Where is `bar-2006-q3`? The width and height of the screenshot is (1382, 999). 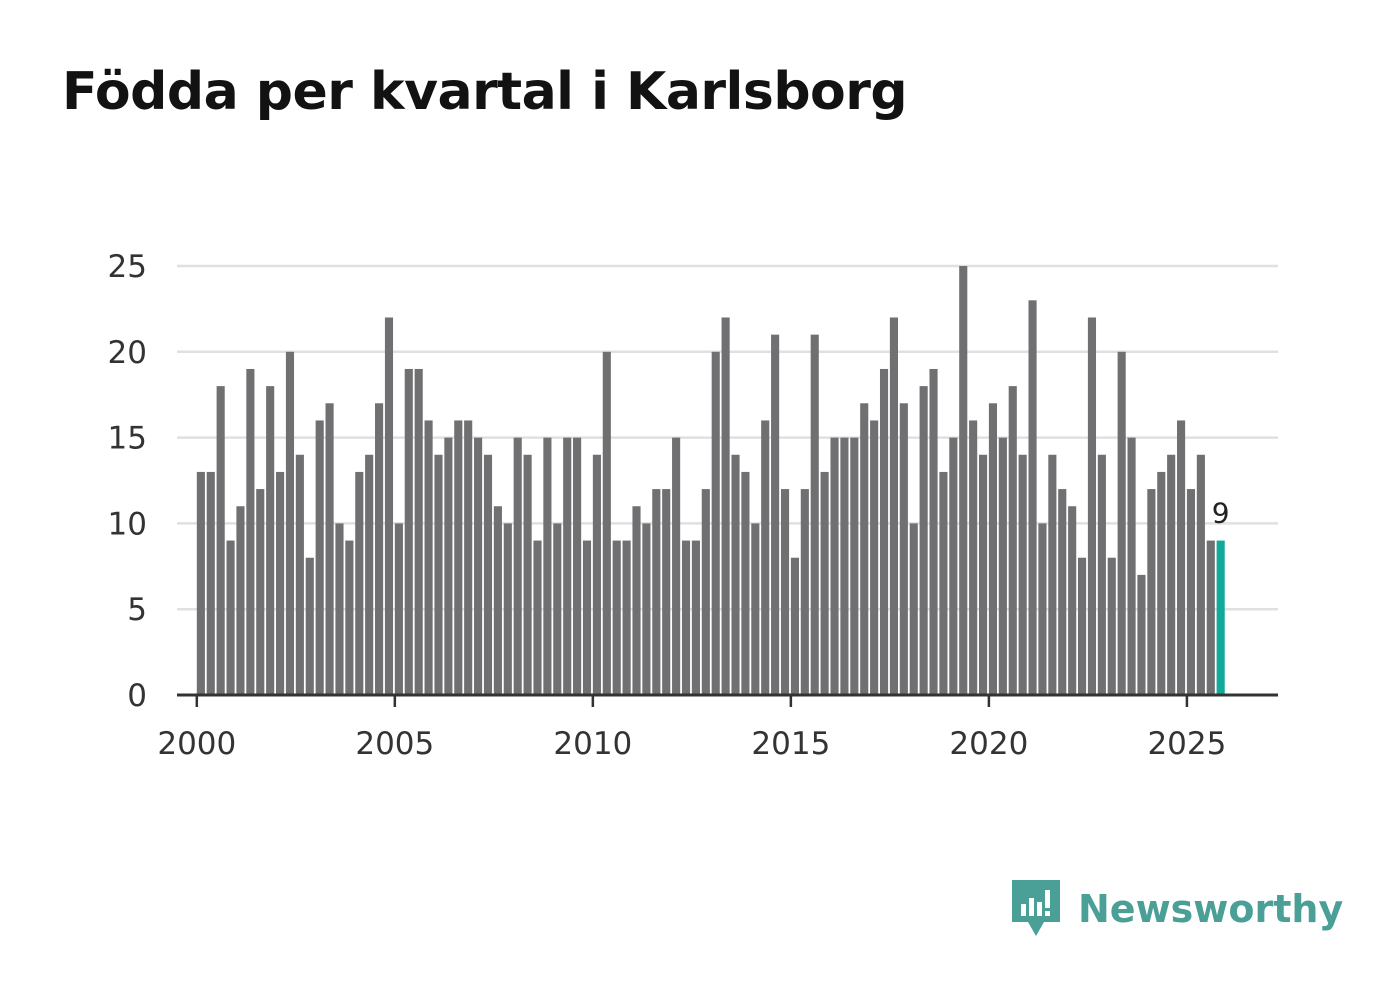 bar-2006-q3 is located at coordinates (458, 557).